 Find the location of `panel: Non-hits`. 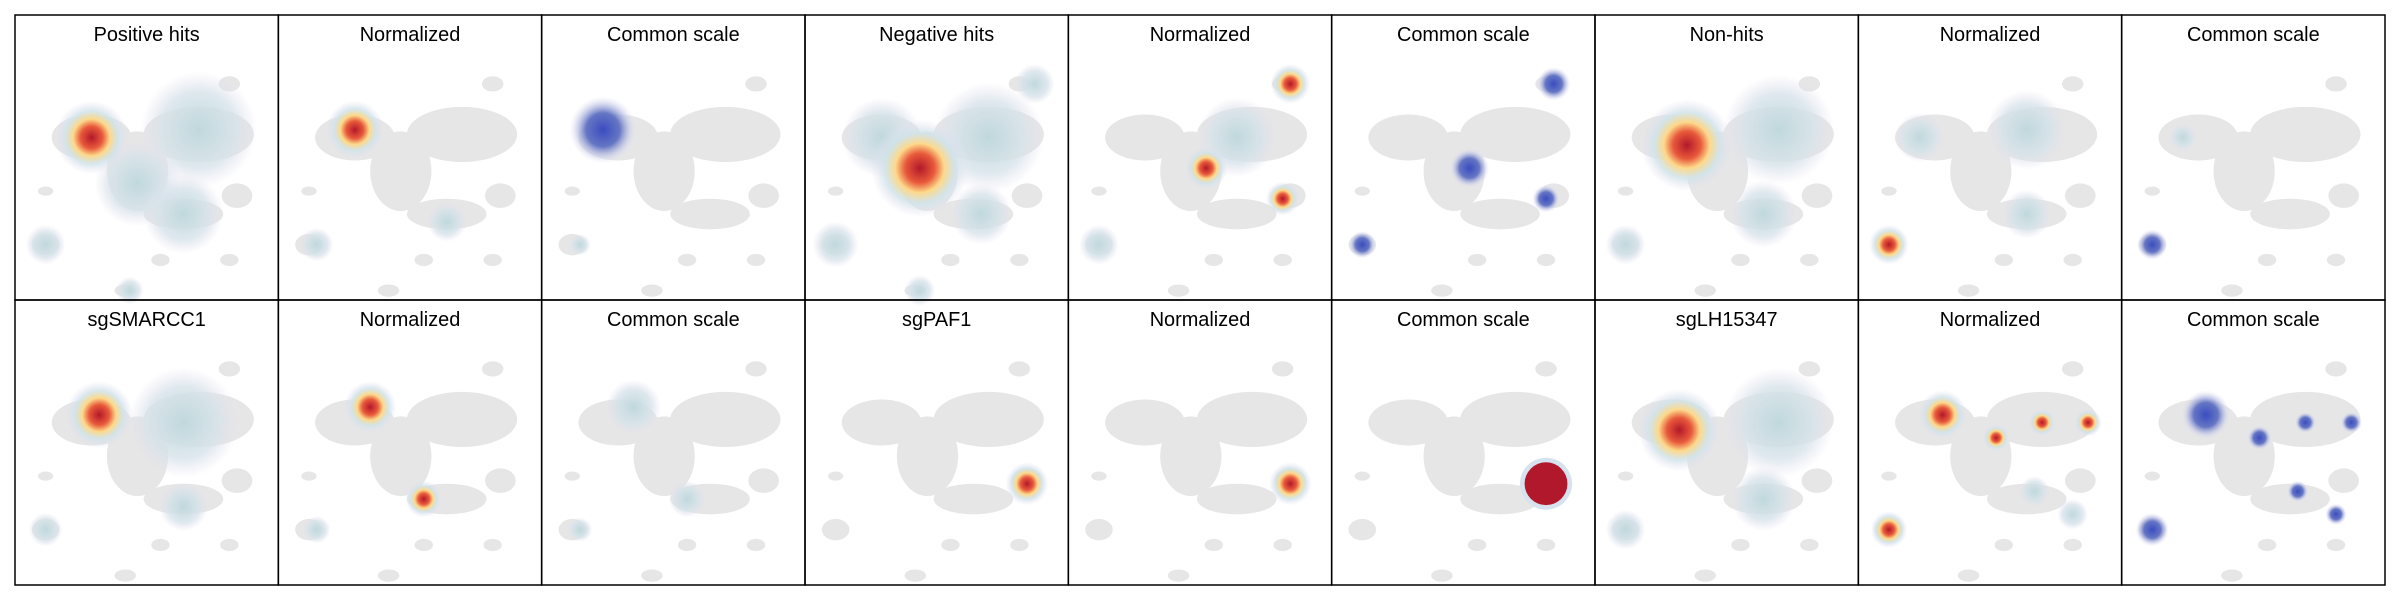

panel: Non-hits is located at coordinates (1719, 160).